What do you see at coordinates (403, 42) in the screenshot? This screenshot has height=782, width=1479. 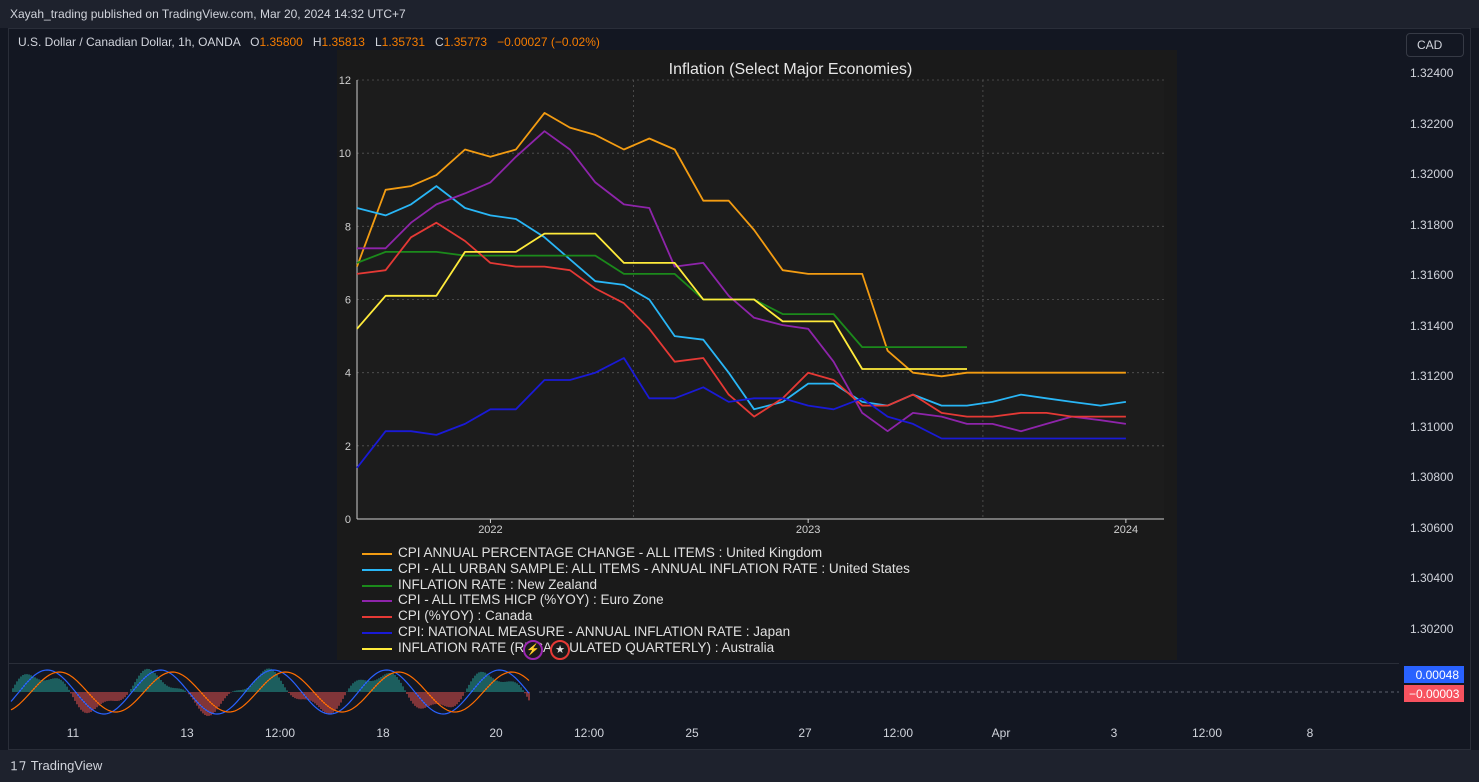 I see `low-value: 1.35731` at bounding box center [403, 42].